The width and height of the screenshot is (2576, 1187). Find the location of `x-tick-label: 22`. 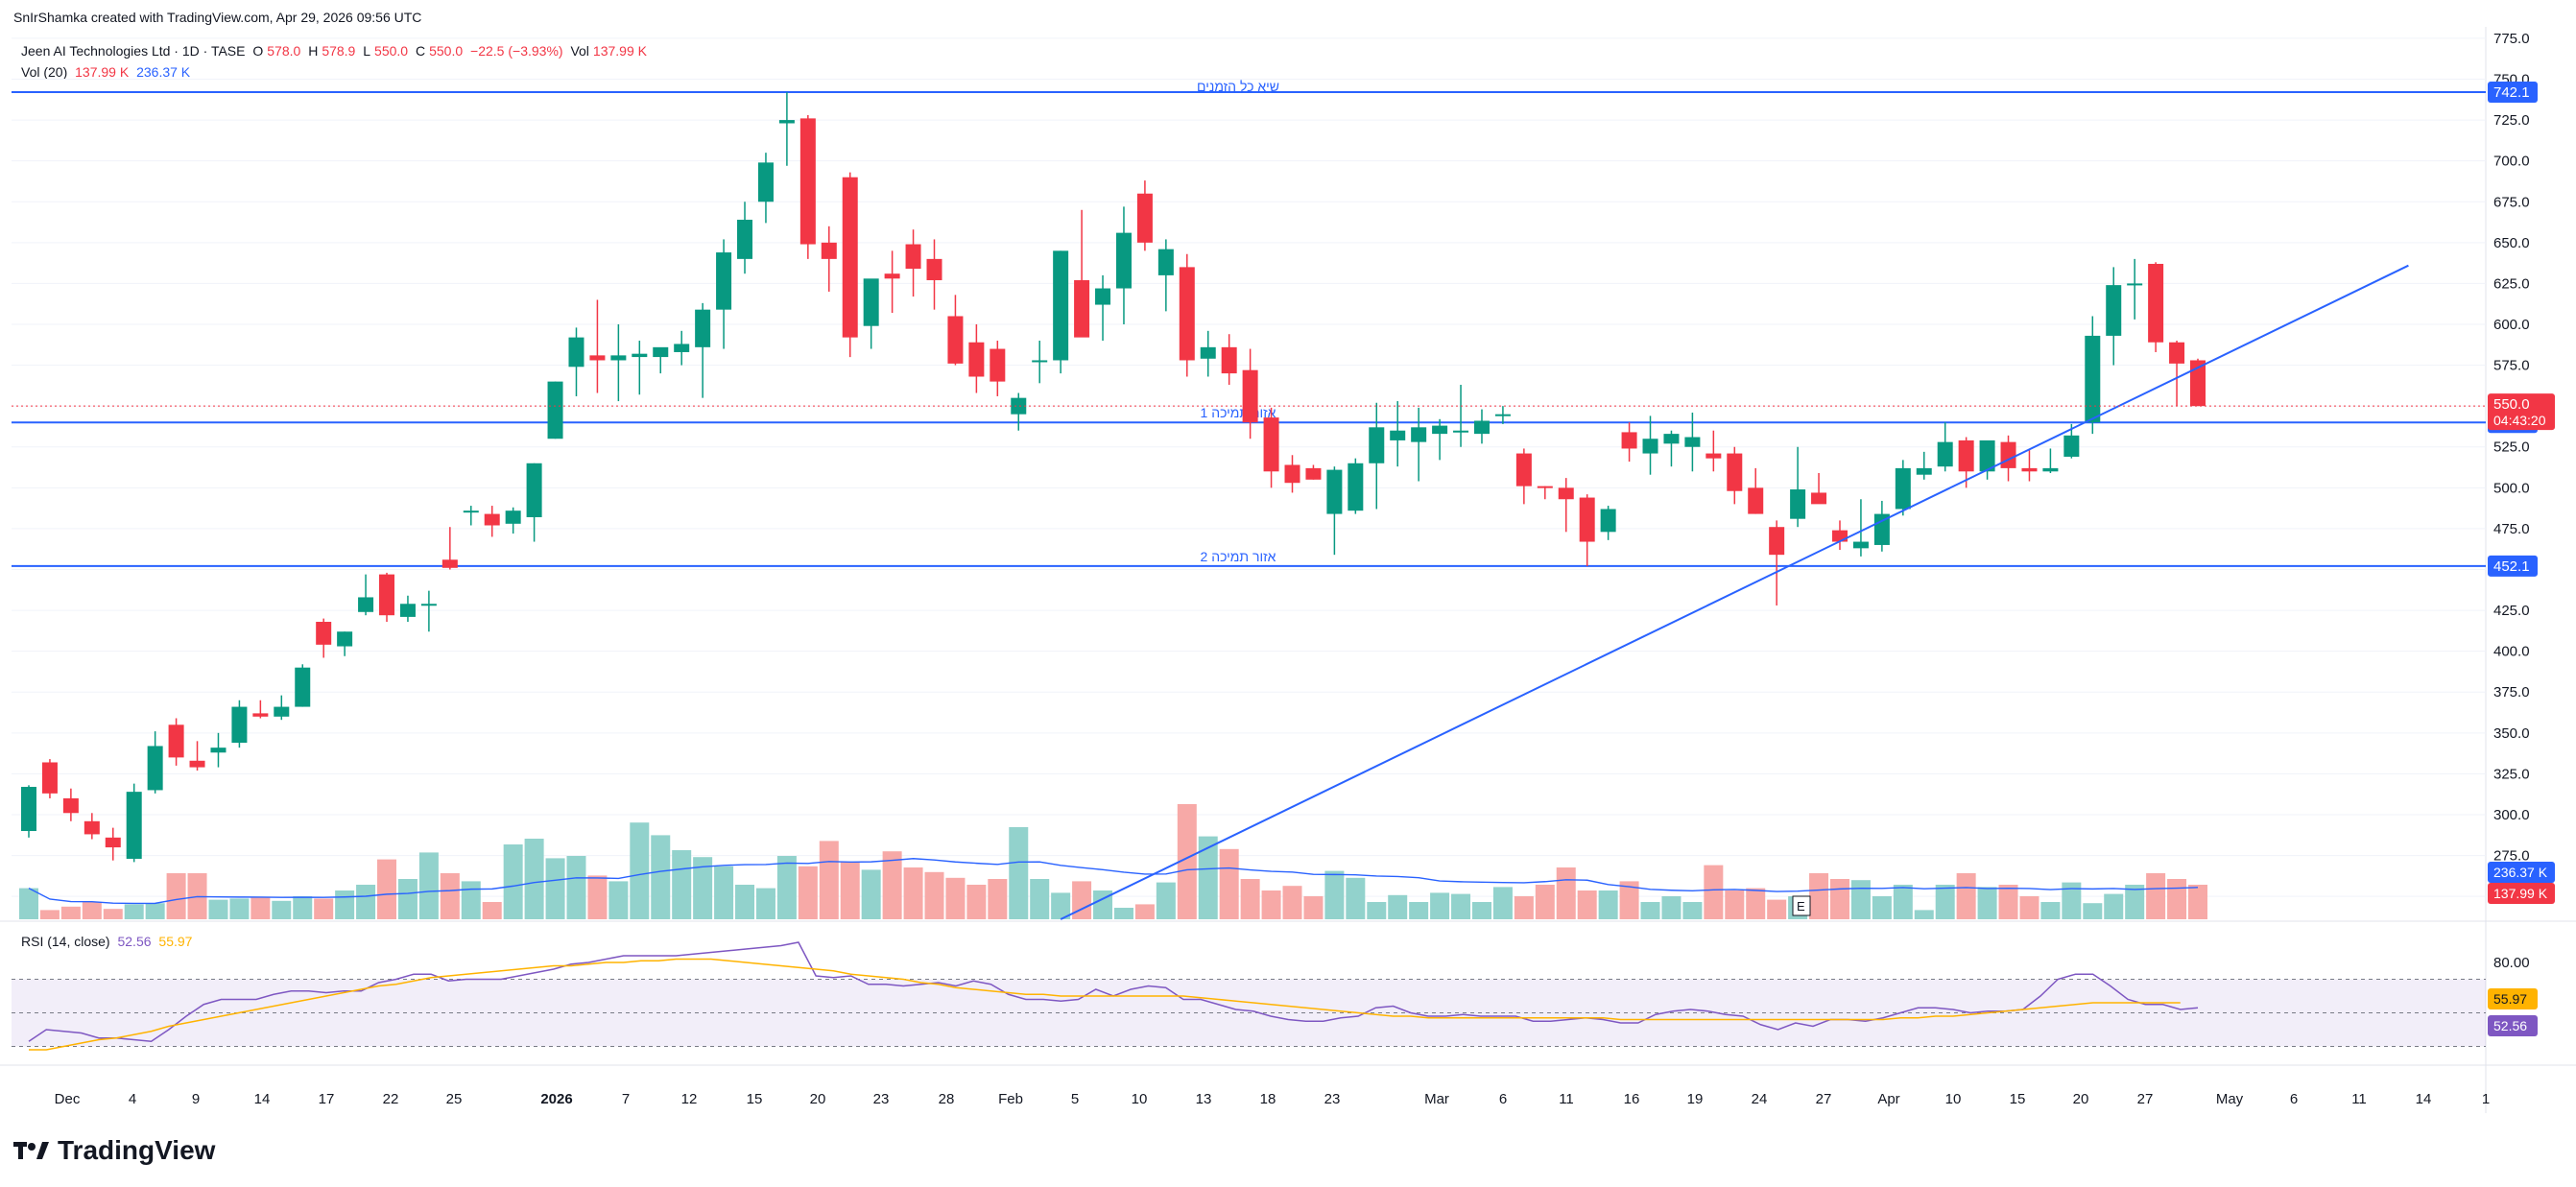

x-tick-label: 22 is located at coordinates (391, 1099).